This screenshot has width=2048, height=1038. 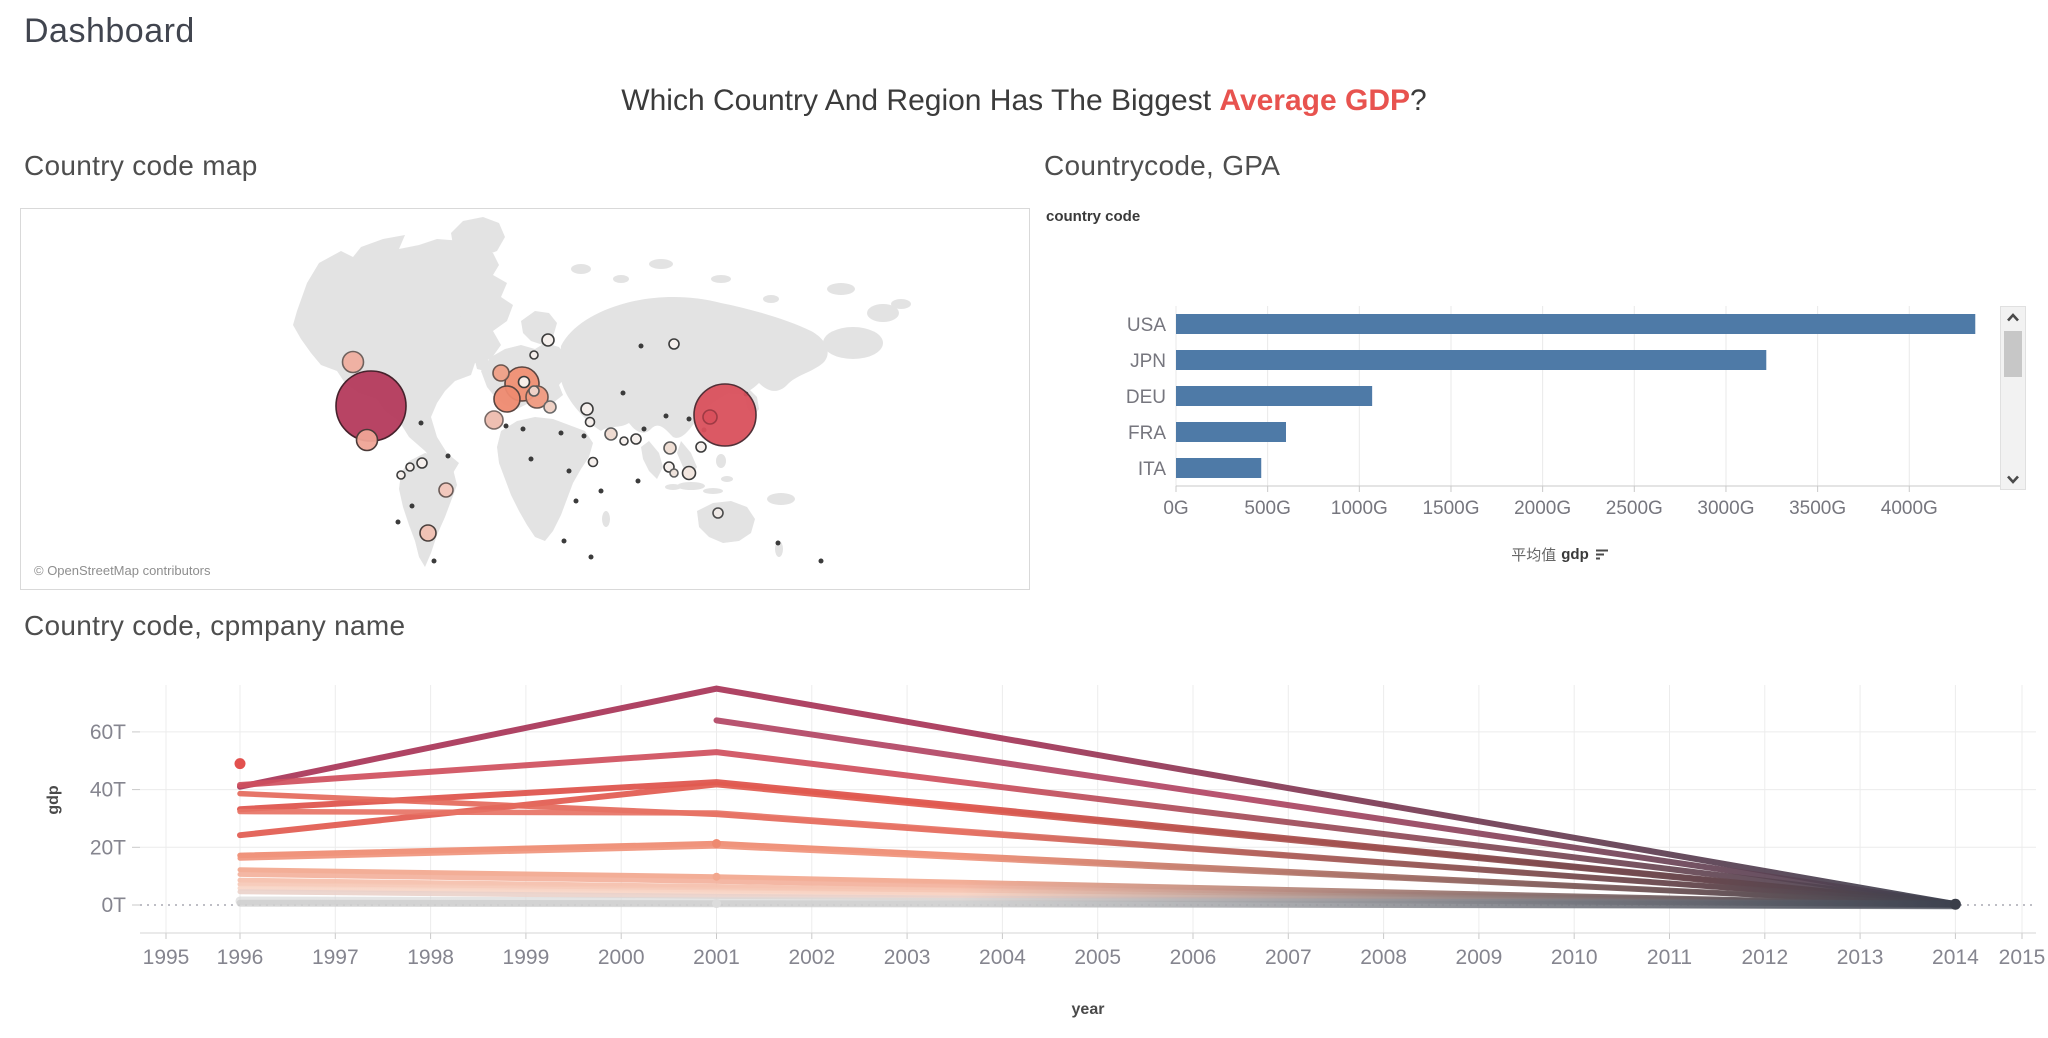 What do you see at coordinates (1274, 396) in the screenshot?
I see `bar-deu` at bounding box center [1274, 396].